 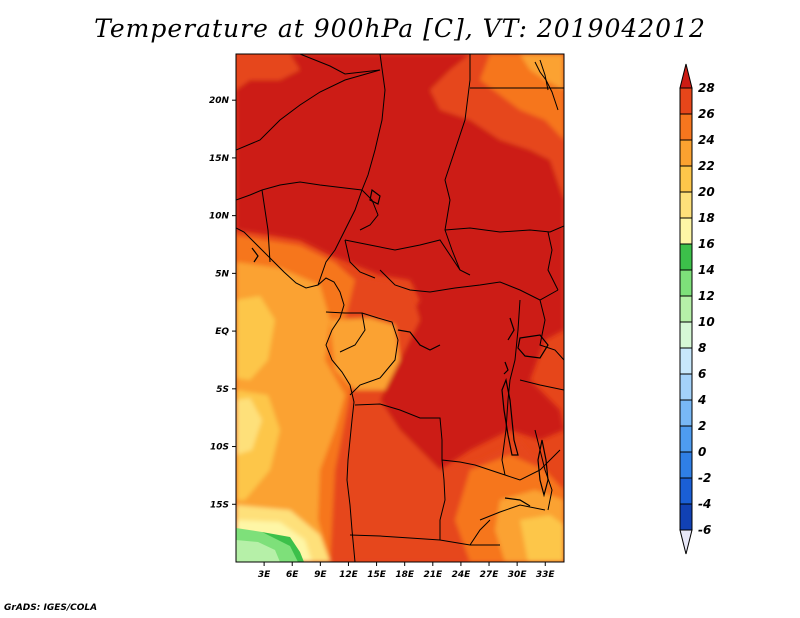 What do you see at coordinates (442, 499) in the screenshot?
I see `border-angola-zambia` at bounding box center [442, 499].